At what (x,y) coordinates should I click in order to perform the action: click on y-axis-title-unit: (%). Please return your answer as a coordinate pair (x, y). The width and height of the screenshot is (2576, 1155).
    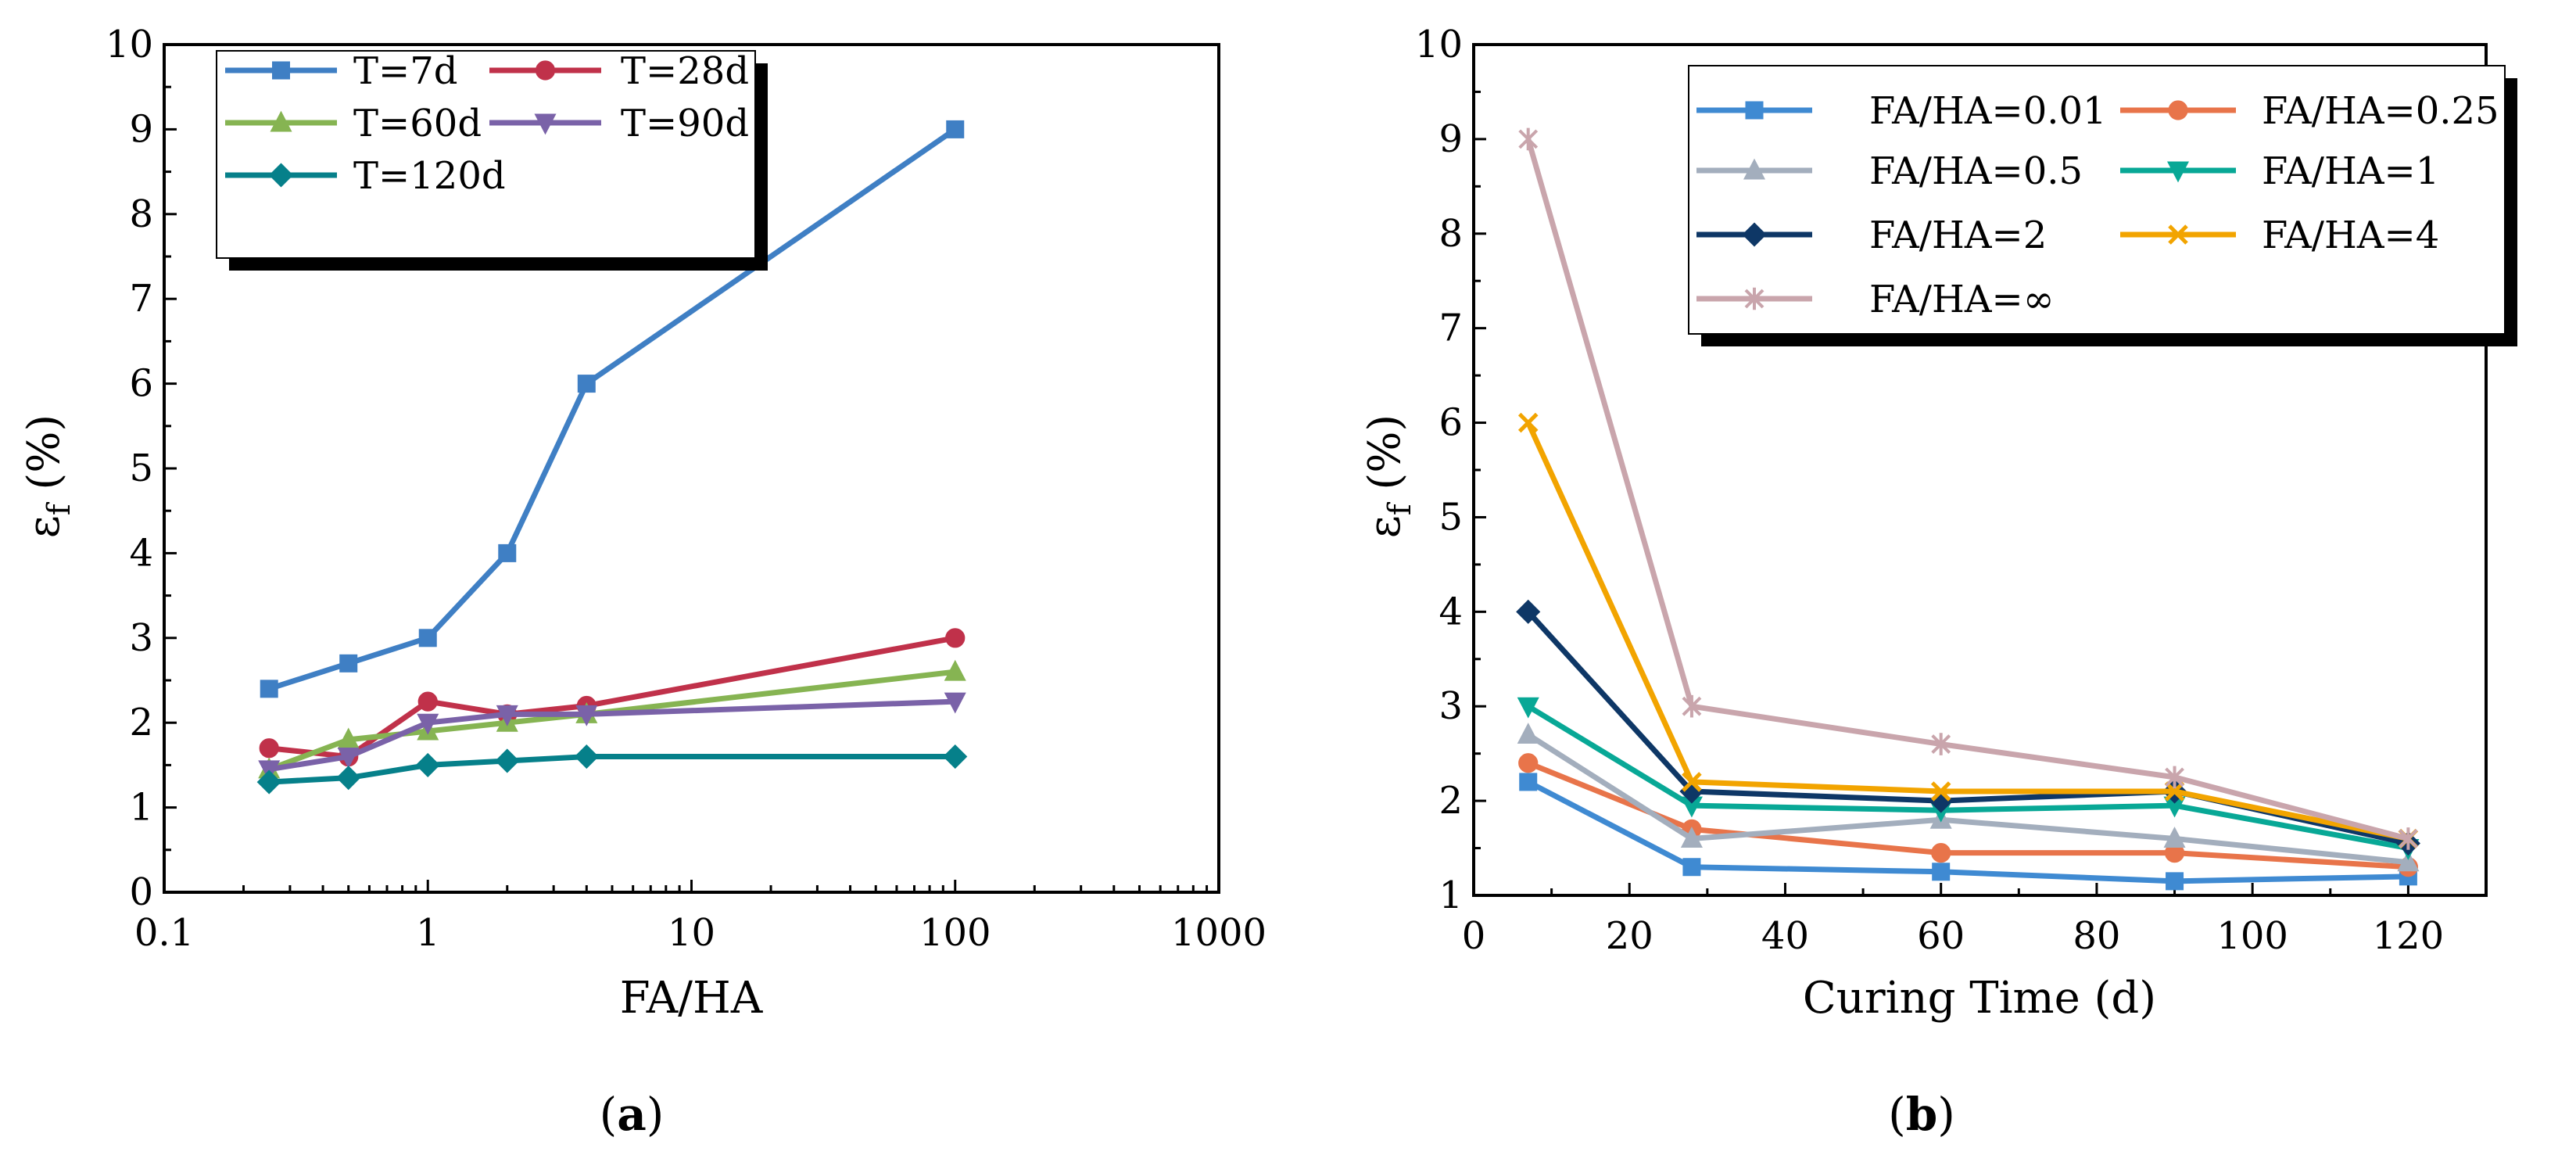
    Looking at the image, I should click on (44, 459).